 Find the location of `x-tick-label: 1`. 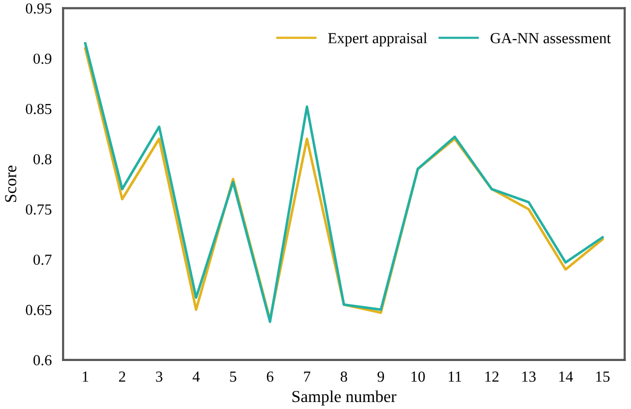

x-tick-label: 1 is located at coordinates (85, 377).